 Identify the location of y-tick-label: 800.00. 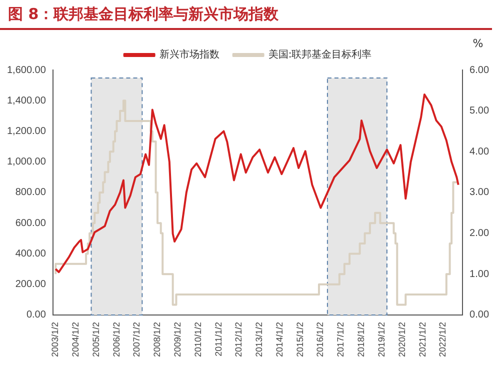
(30, 192).